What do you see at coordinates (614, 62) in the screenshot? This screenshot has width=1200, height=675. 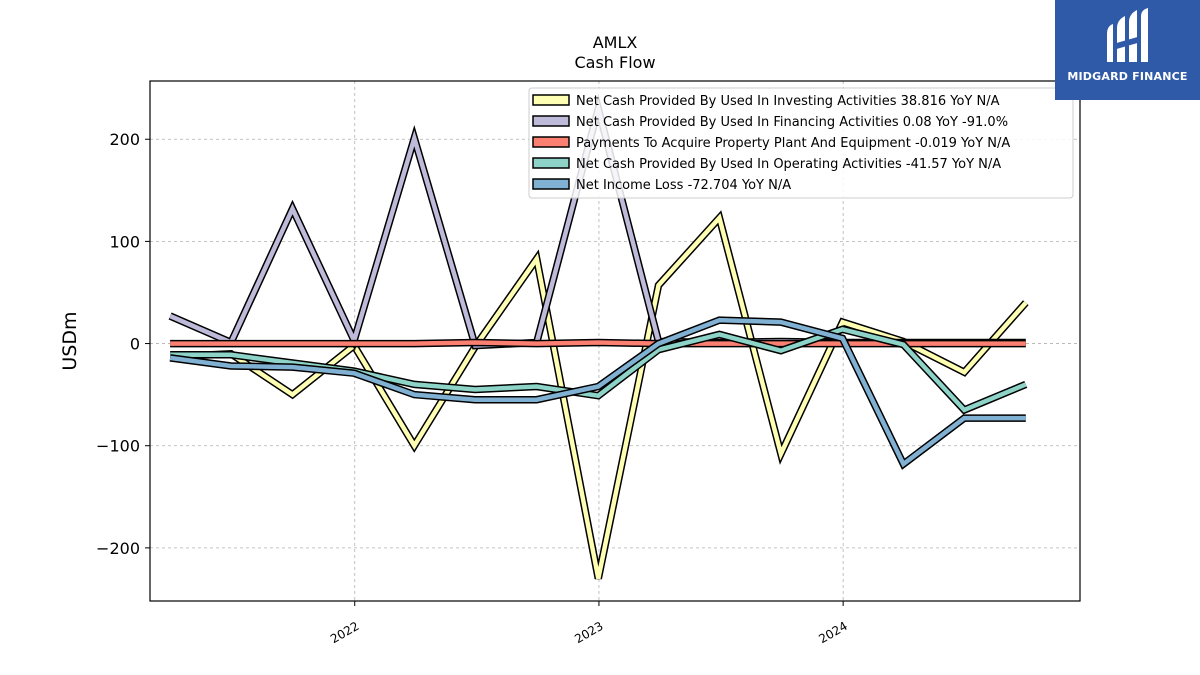 I see `chart-subtitle: Cash Flow` at bounding box center [614, 62].